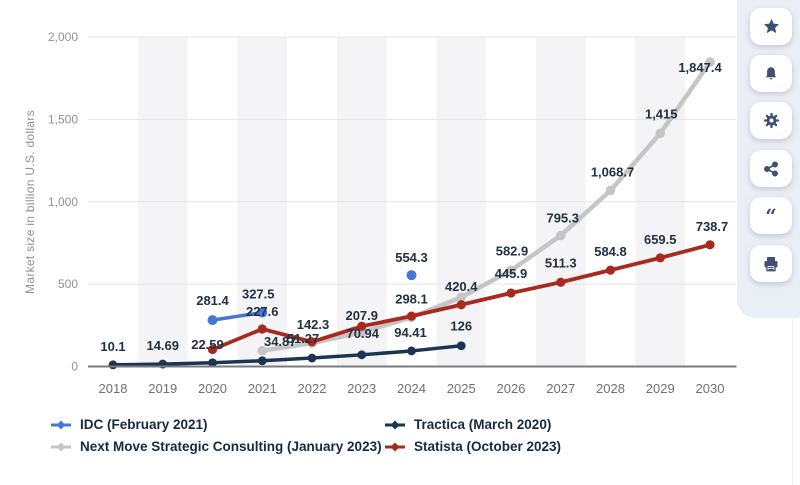 The image size is (800, 485). I want to click on legend-marker-tractica, so click(395, 424).